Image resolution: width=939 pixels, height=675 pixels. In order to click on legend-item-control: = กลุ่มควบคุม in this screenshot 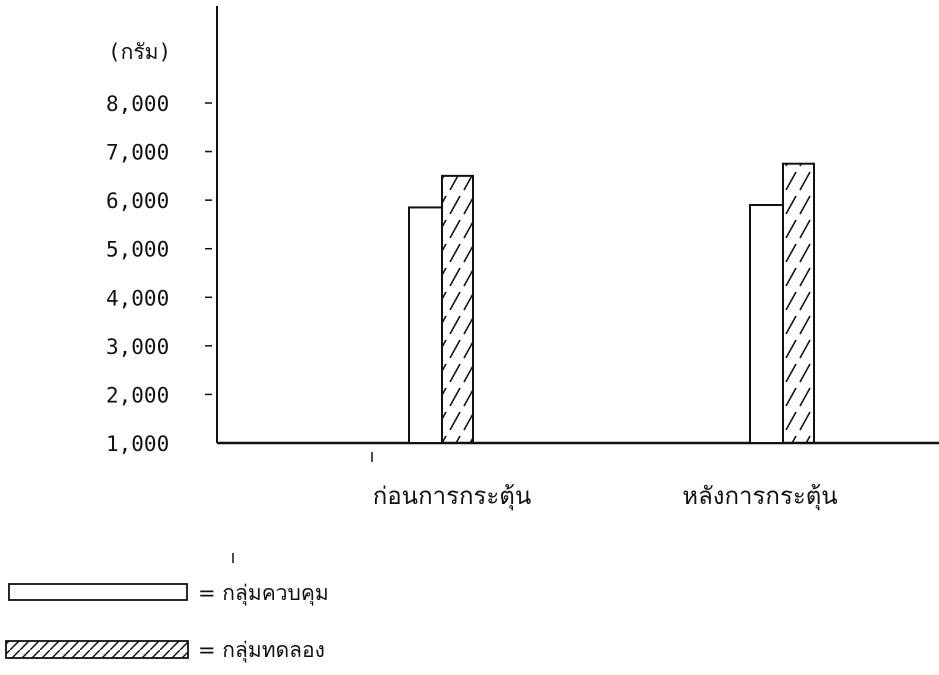, I will do `click(168, 579)`.